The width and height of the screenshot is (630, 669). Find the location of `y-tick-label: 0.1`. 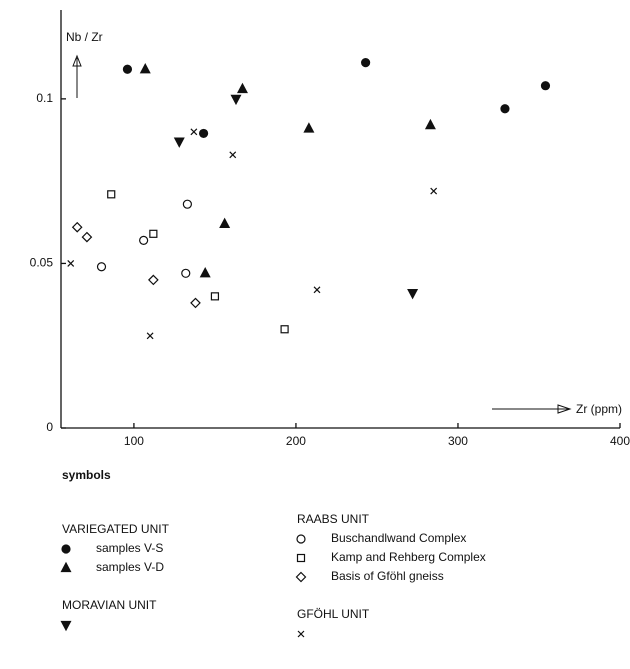

y-tick-label: 0.1 is located at coordinates (44, 98).